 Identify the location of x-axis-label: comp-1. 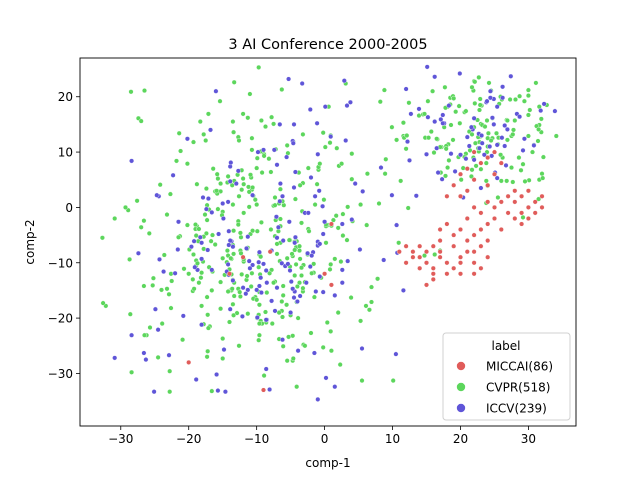
(327, 463).